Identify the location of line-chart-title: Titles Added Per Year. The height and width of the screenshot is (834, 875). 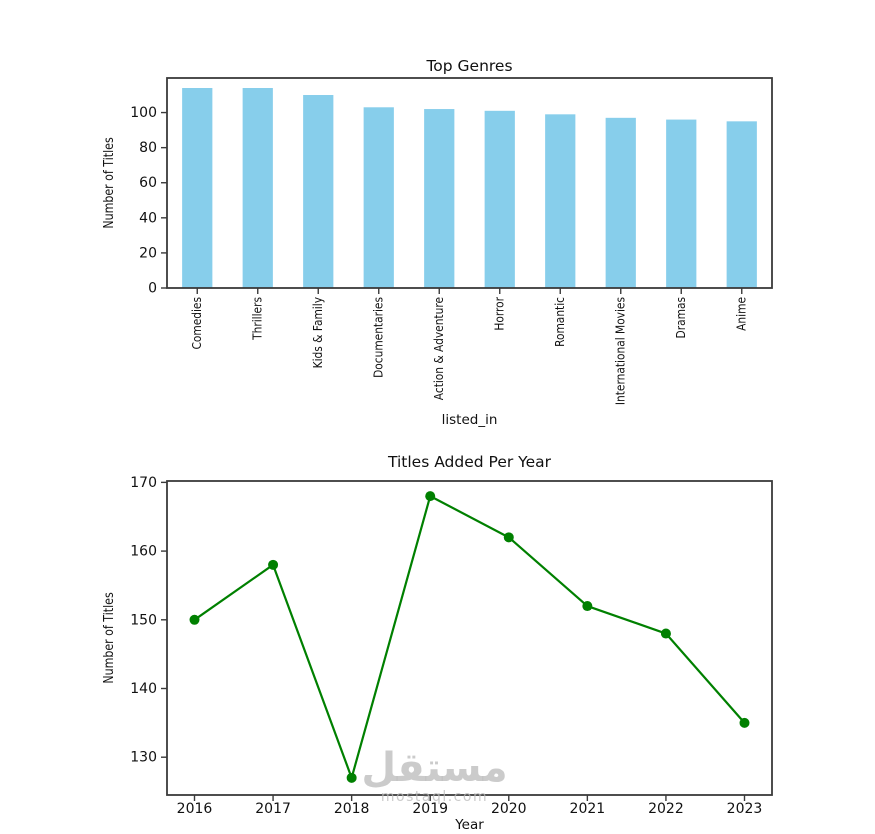
(469, 462).